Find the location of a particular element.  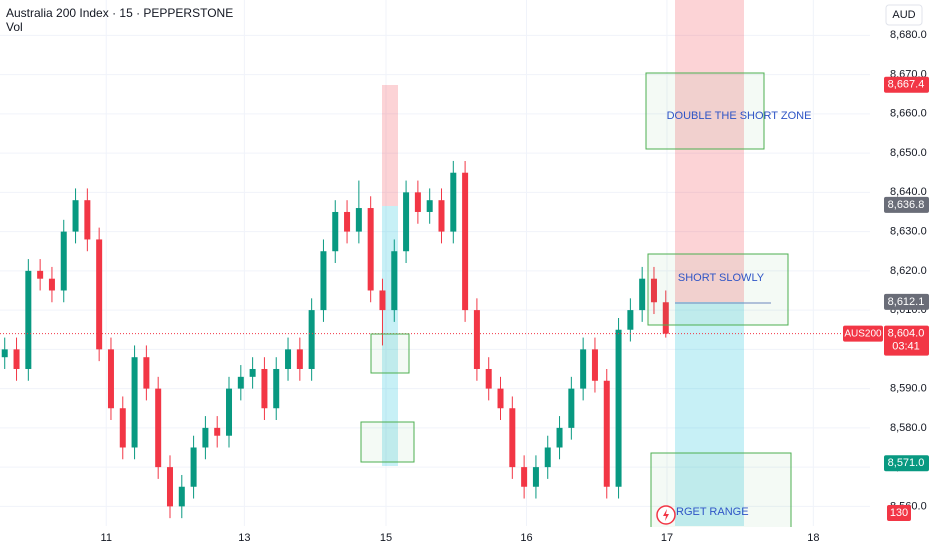

volume-label-bg is located at coordinates (899, 513).